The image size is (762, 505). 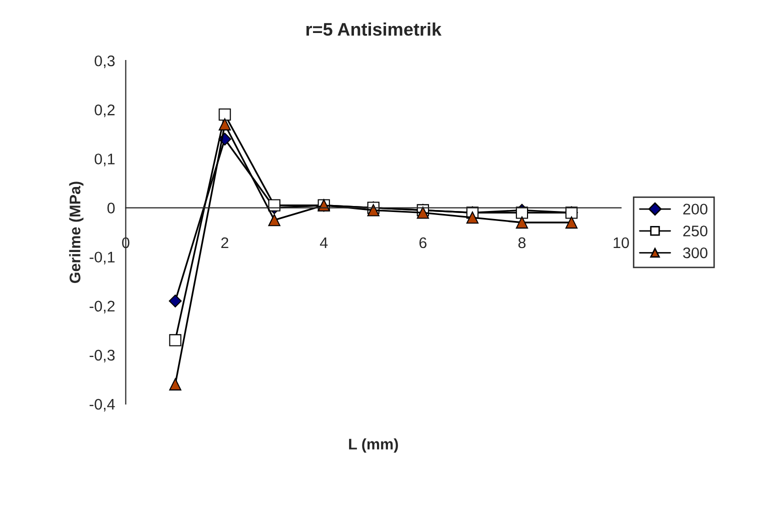 I want to click on y-tick-label: 0,2, so click(x=104, y=111).